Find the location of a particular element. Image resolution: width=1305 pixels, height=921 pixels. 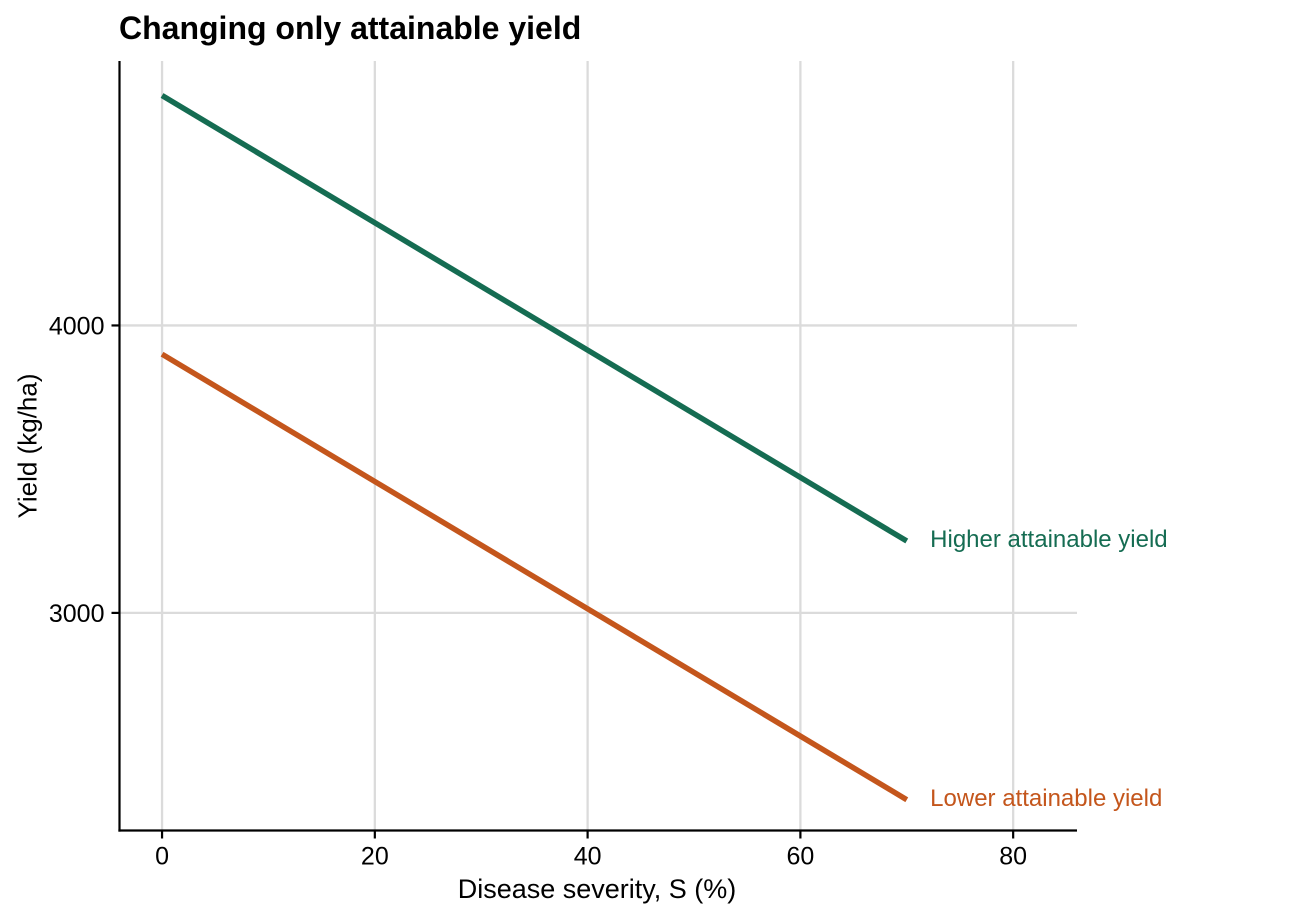

x-tick-label: 20 is located at coordinates (375, 857).